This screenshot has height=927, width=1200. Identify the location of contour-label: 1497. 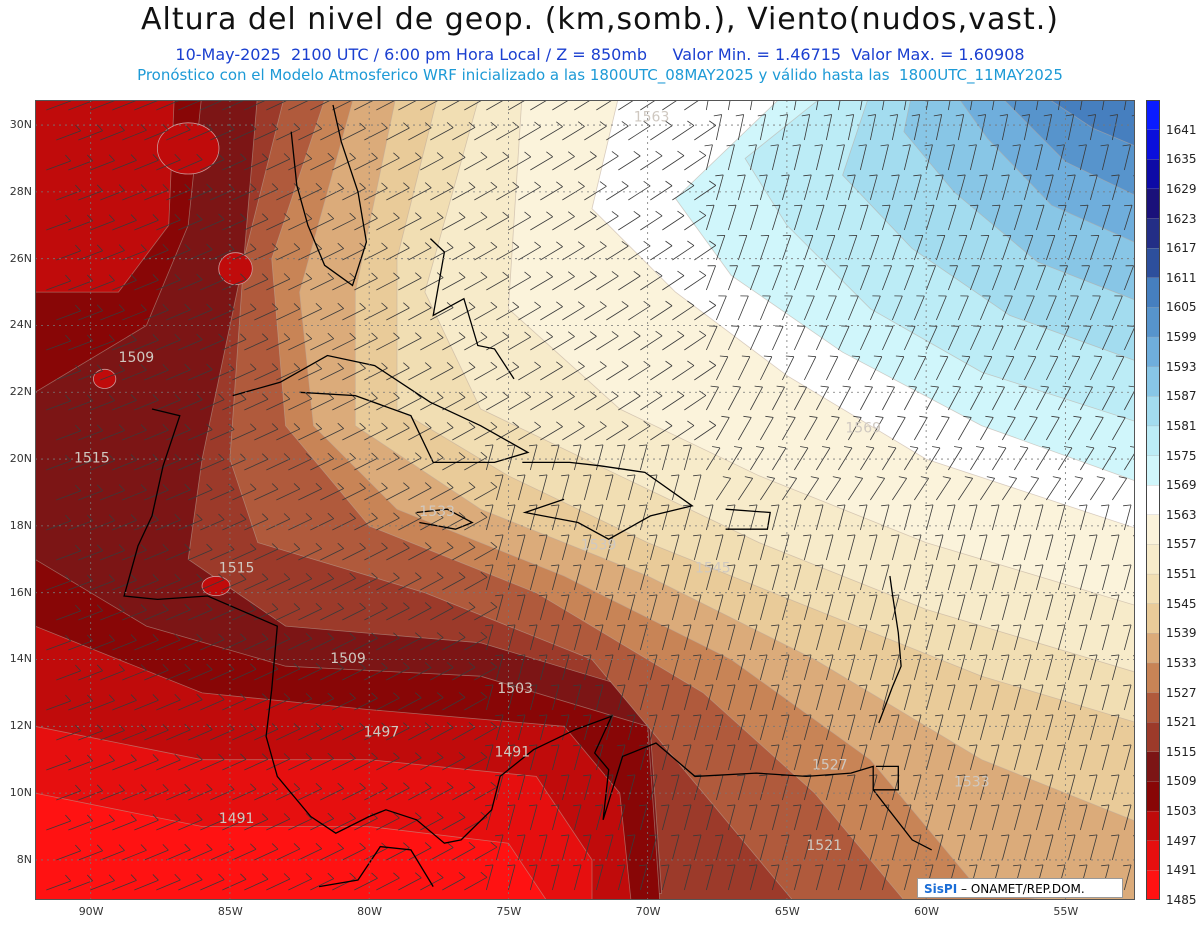
(382, 732).